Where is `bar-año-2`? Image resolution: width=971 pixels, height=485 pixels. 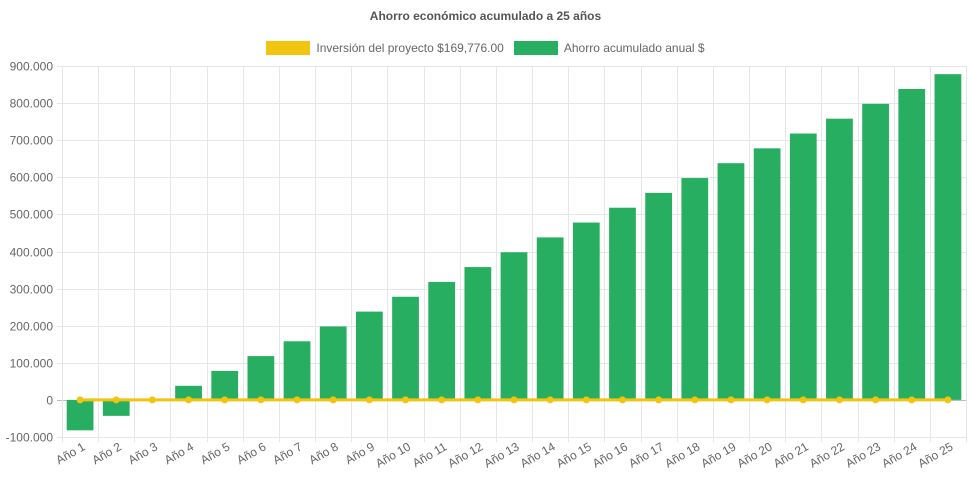
bar-año-2 is located at coordinates (116, 407).